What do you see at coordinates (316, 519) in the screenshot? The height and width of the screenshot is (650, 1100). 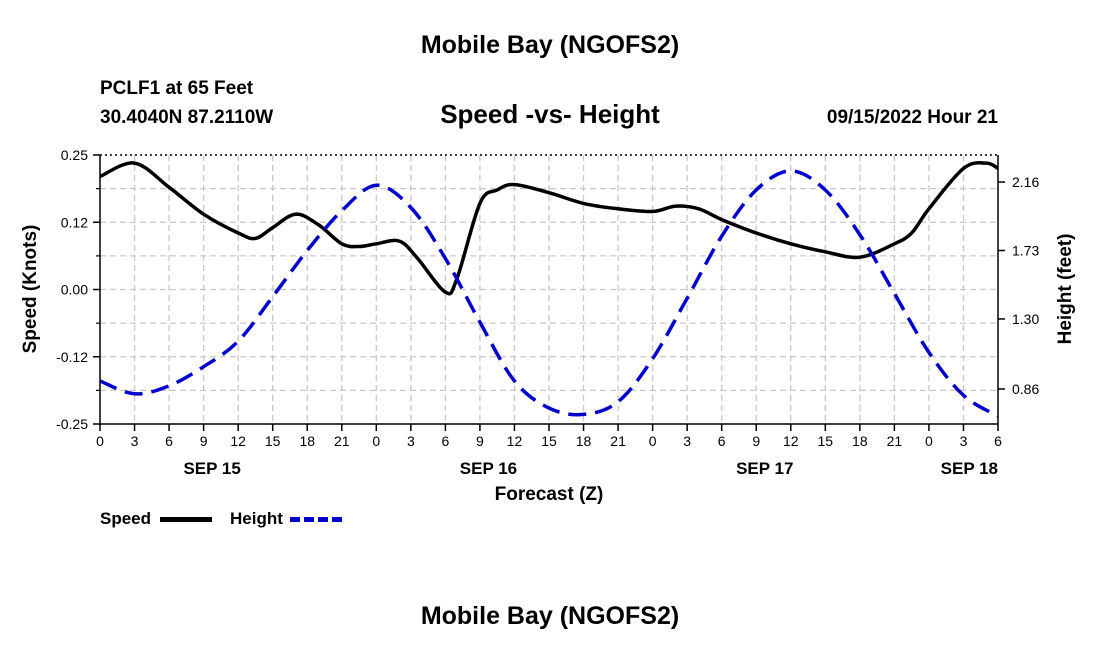 I see `legend-height-swatch` at bounding box center [316, 519].